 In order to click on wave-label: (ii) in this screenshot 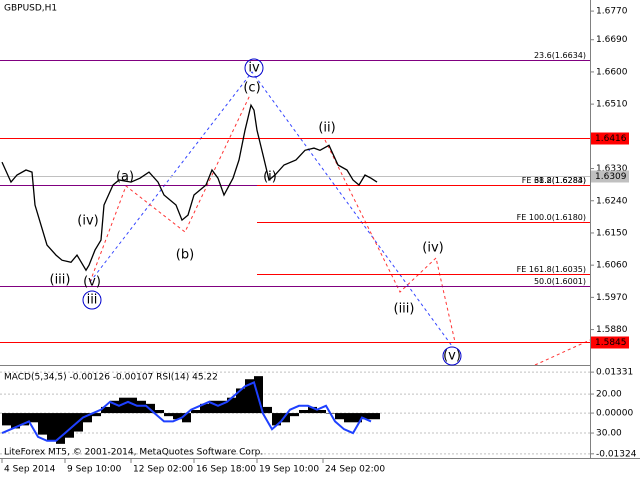, I will do `click(326, 128)`.